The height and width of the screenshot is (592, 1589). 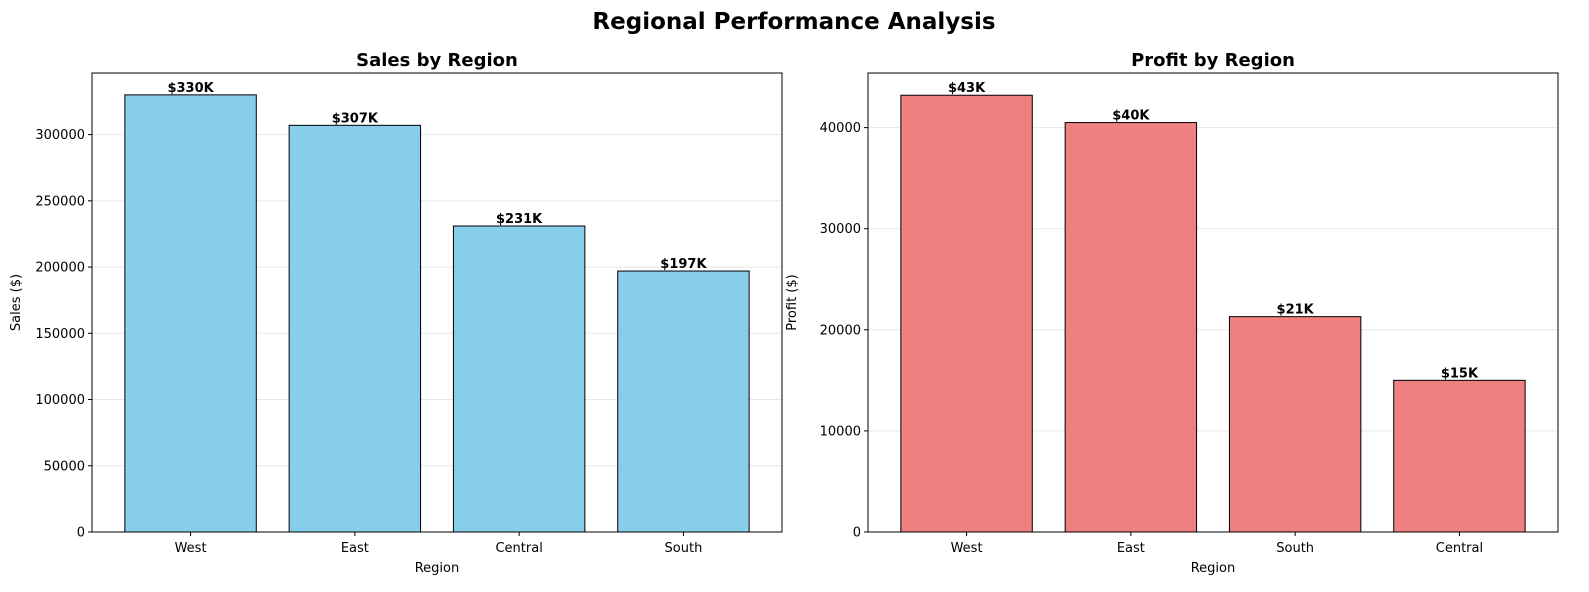 I want to click on profit-x-tick-label-south: South, so click(x=1295, y=548).